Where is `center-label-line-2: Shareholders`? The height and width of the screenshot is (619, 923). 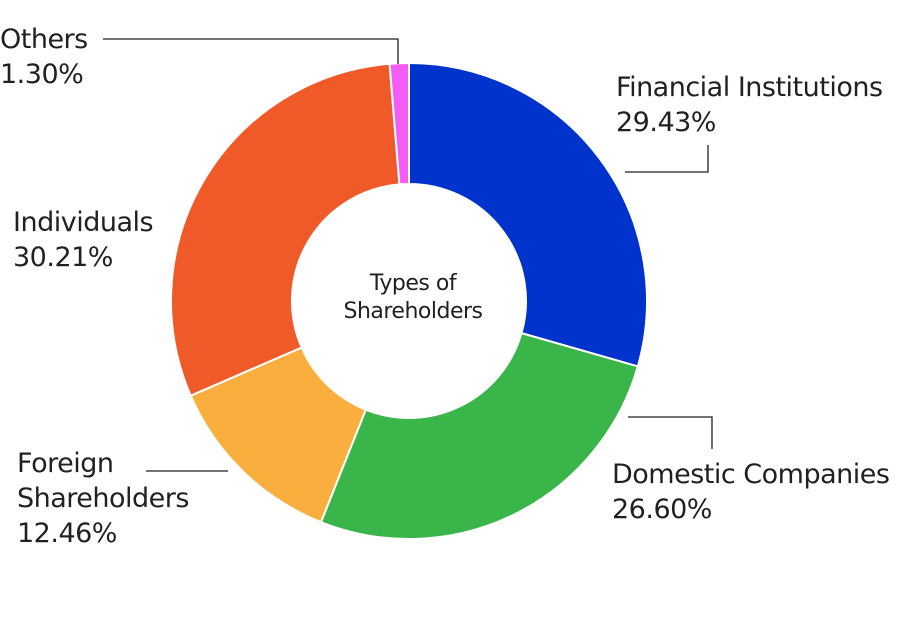 center-label-line-2: Shareholders is located at coordinates (413, 311).